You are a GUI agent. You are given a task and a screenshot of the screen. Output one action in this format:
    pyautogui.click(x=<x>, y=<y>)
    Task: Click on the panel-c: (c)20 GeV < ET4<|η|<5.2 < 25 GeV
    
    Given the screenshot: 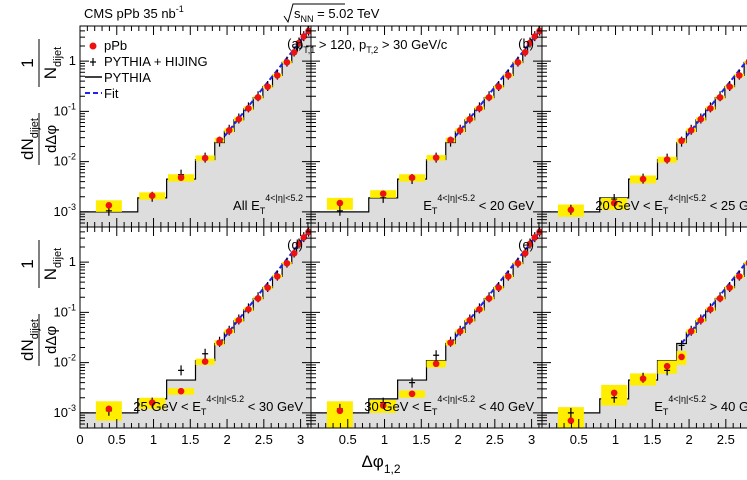 What is the action you would take?
    pyautogui.click(x=644, y=126)
    